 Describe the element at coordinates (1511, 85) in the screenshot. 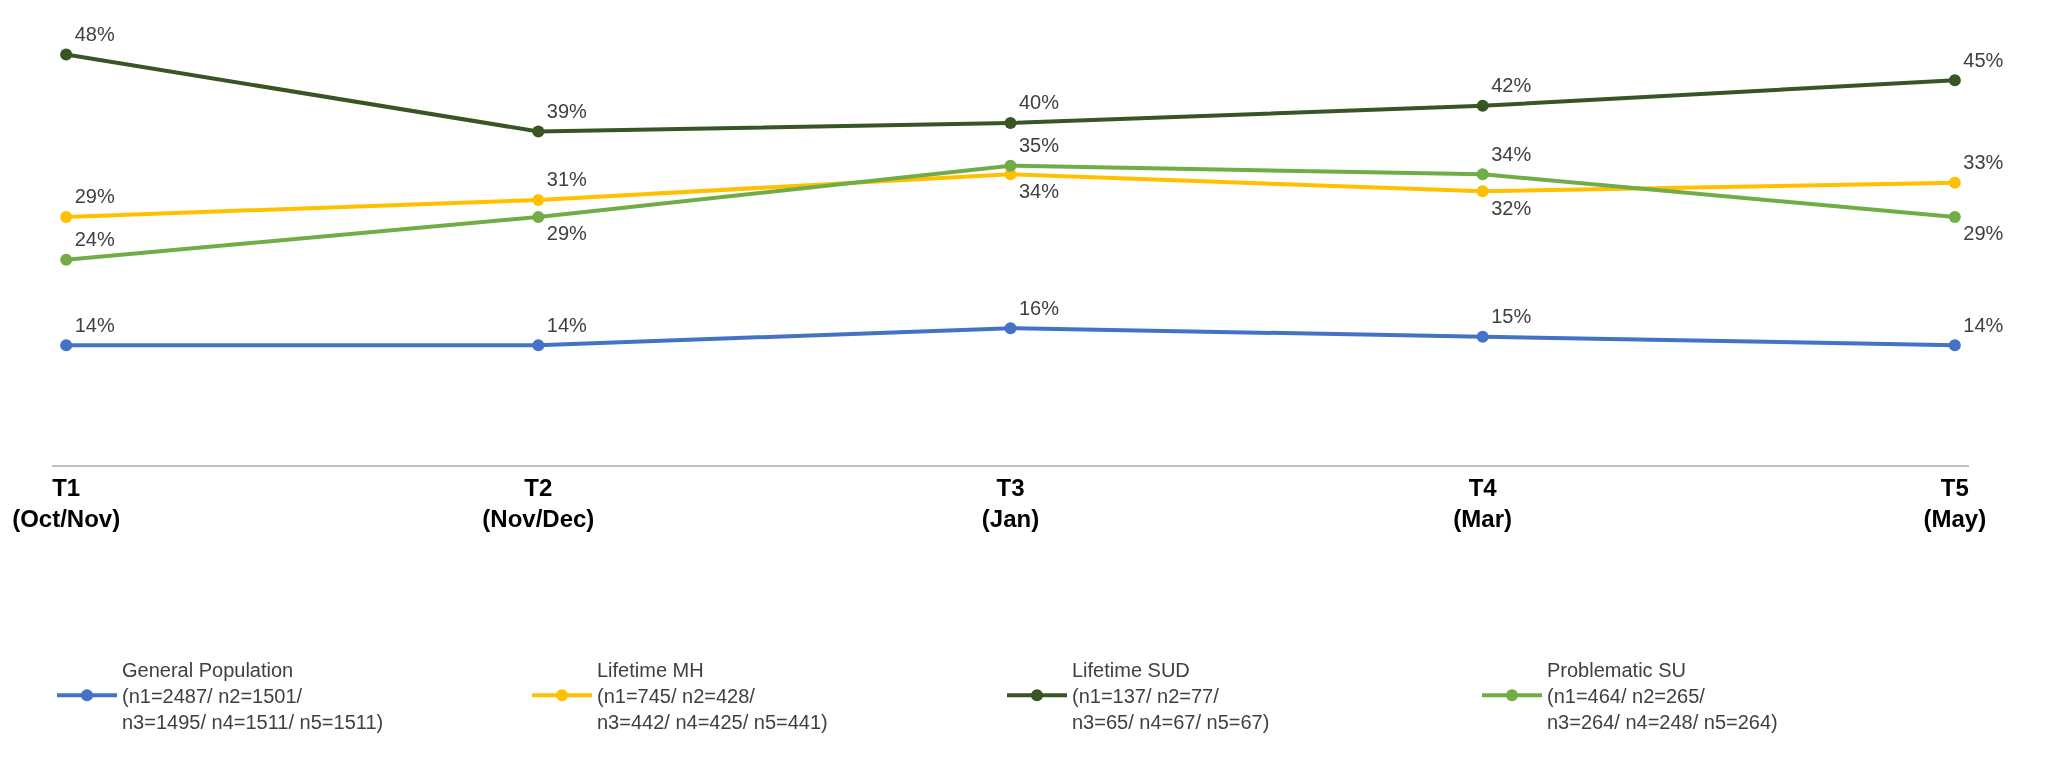

I see `data-label: 42%` at that location.